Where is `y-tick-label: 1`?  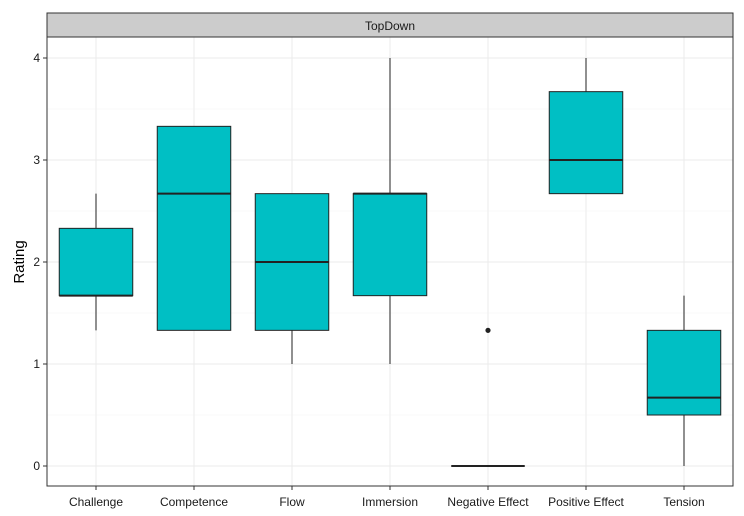
y-tick-label: 1 is located at coordinates (36, 364).